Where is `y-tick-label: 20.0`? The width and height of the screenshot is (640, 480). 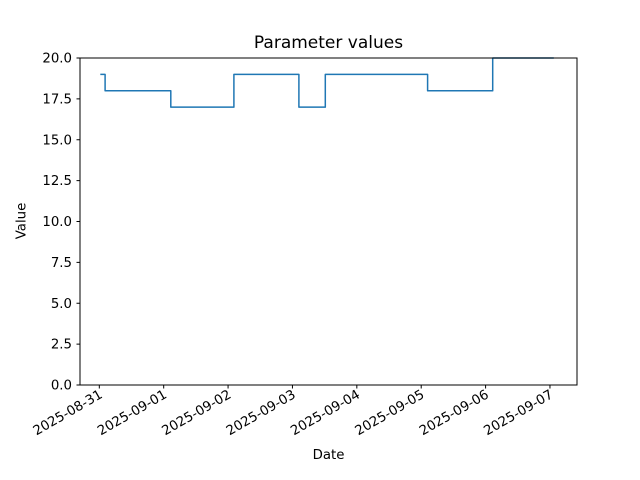
y-tick-label: 20.0 is located at coordinates (57, 59).